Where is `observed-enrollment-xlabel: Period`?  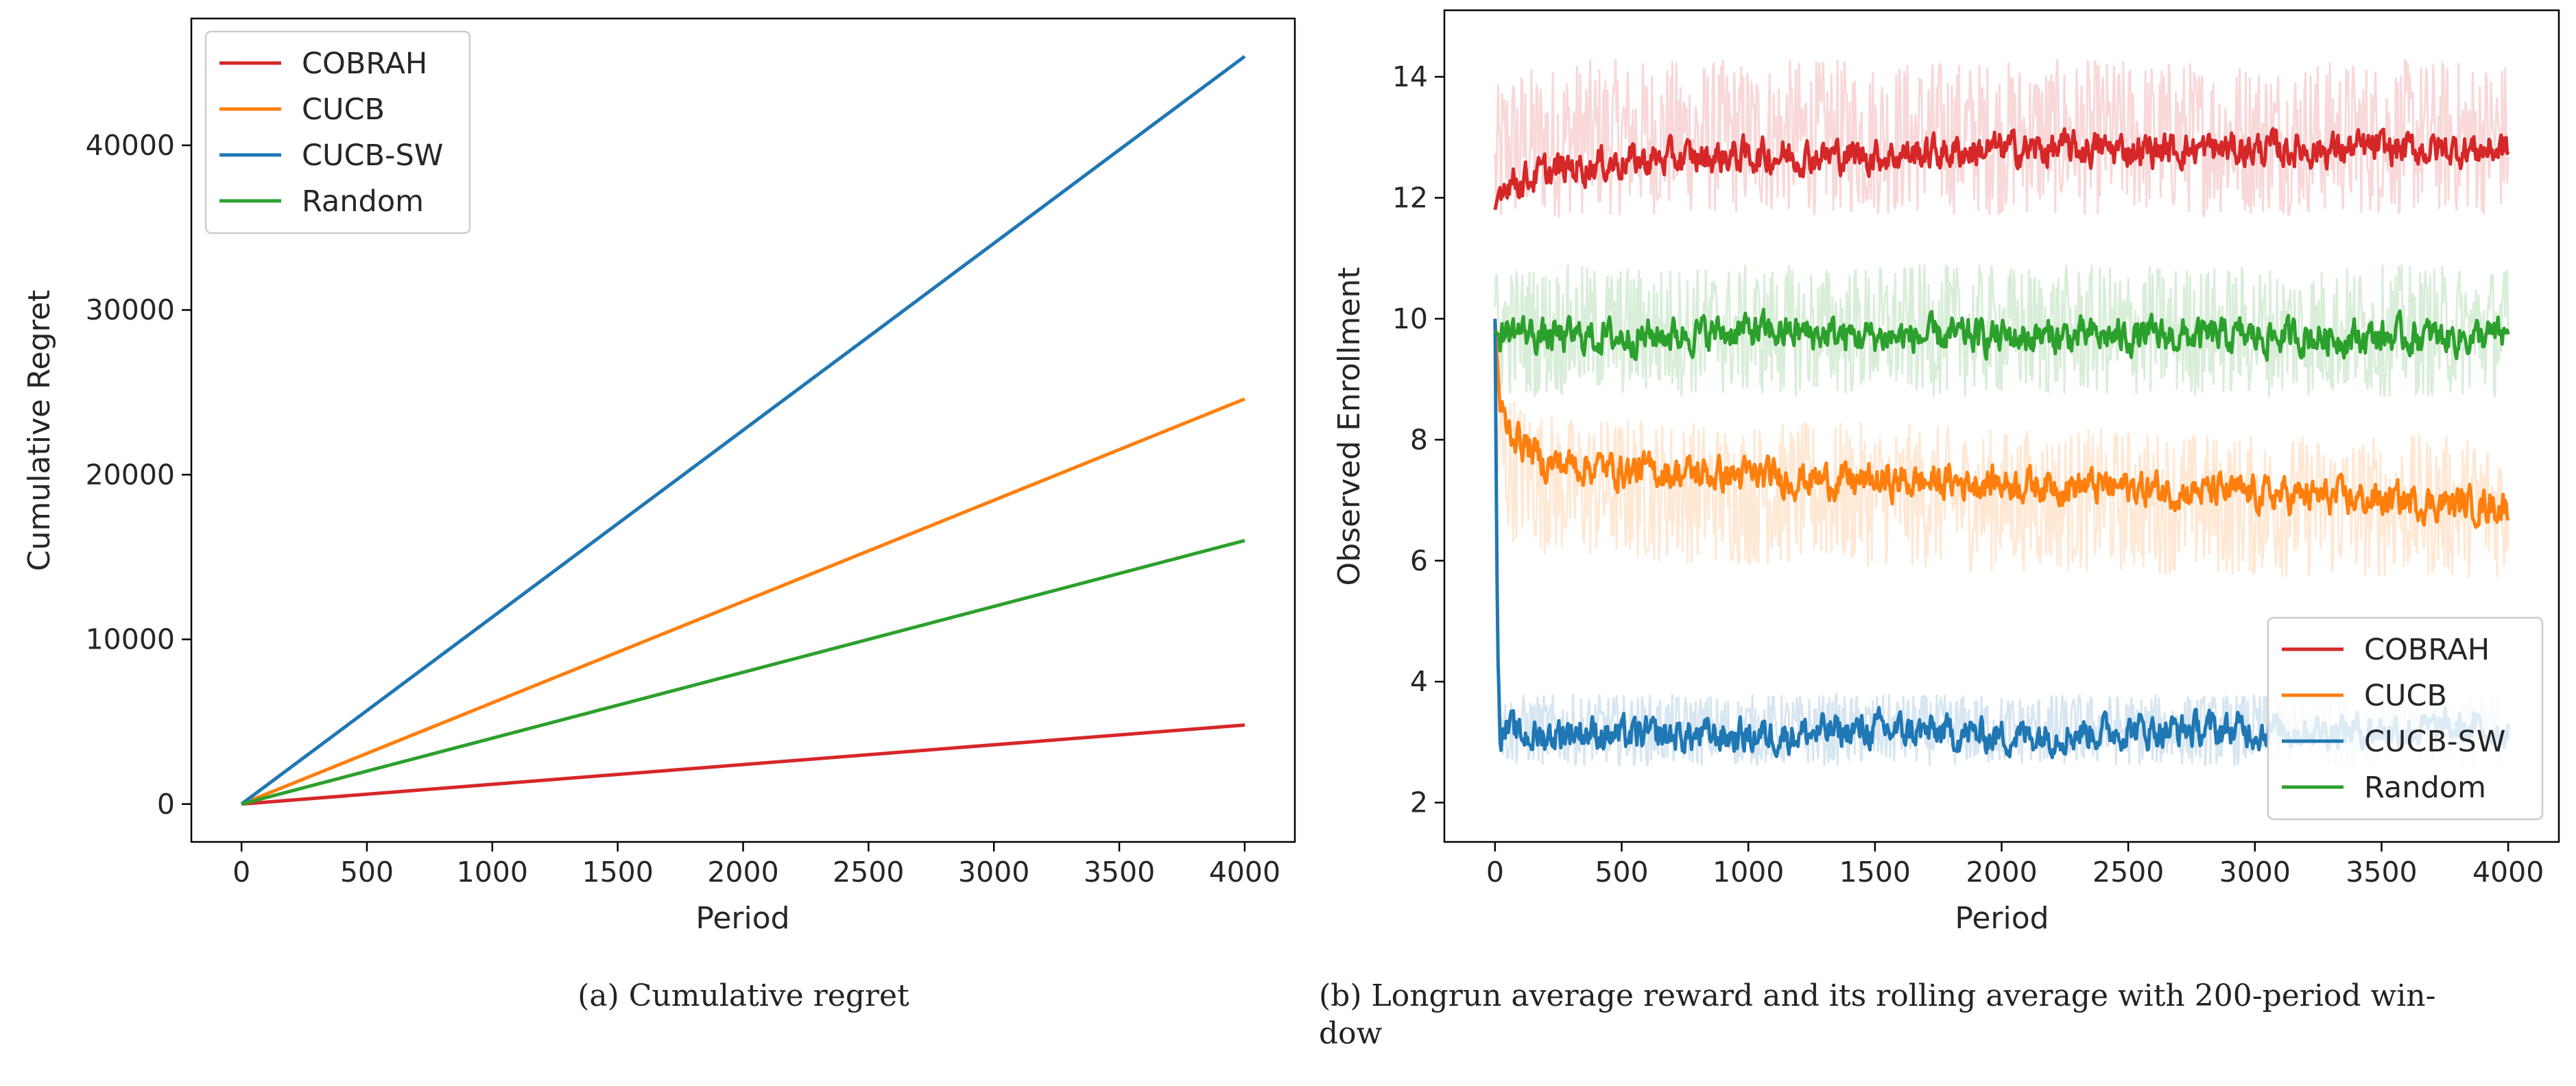
observed-enrollment-xlabel: Period is located at coordinates (2002, 918).